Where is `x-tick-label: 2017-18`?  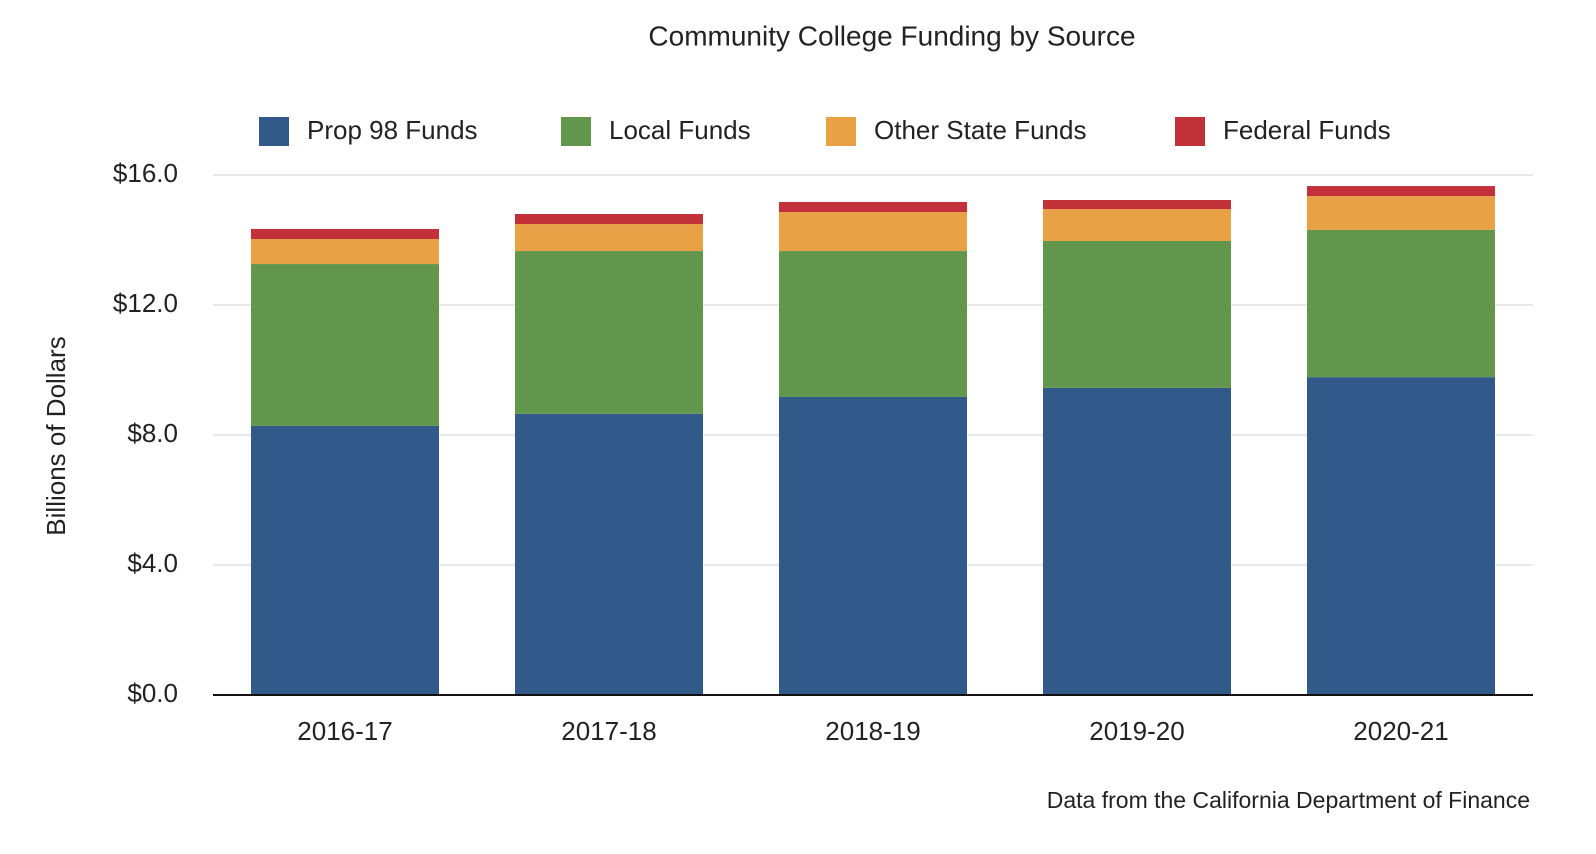 x-tick-label: 2017-18 is located at coordinates (608, 731).